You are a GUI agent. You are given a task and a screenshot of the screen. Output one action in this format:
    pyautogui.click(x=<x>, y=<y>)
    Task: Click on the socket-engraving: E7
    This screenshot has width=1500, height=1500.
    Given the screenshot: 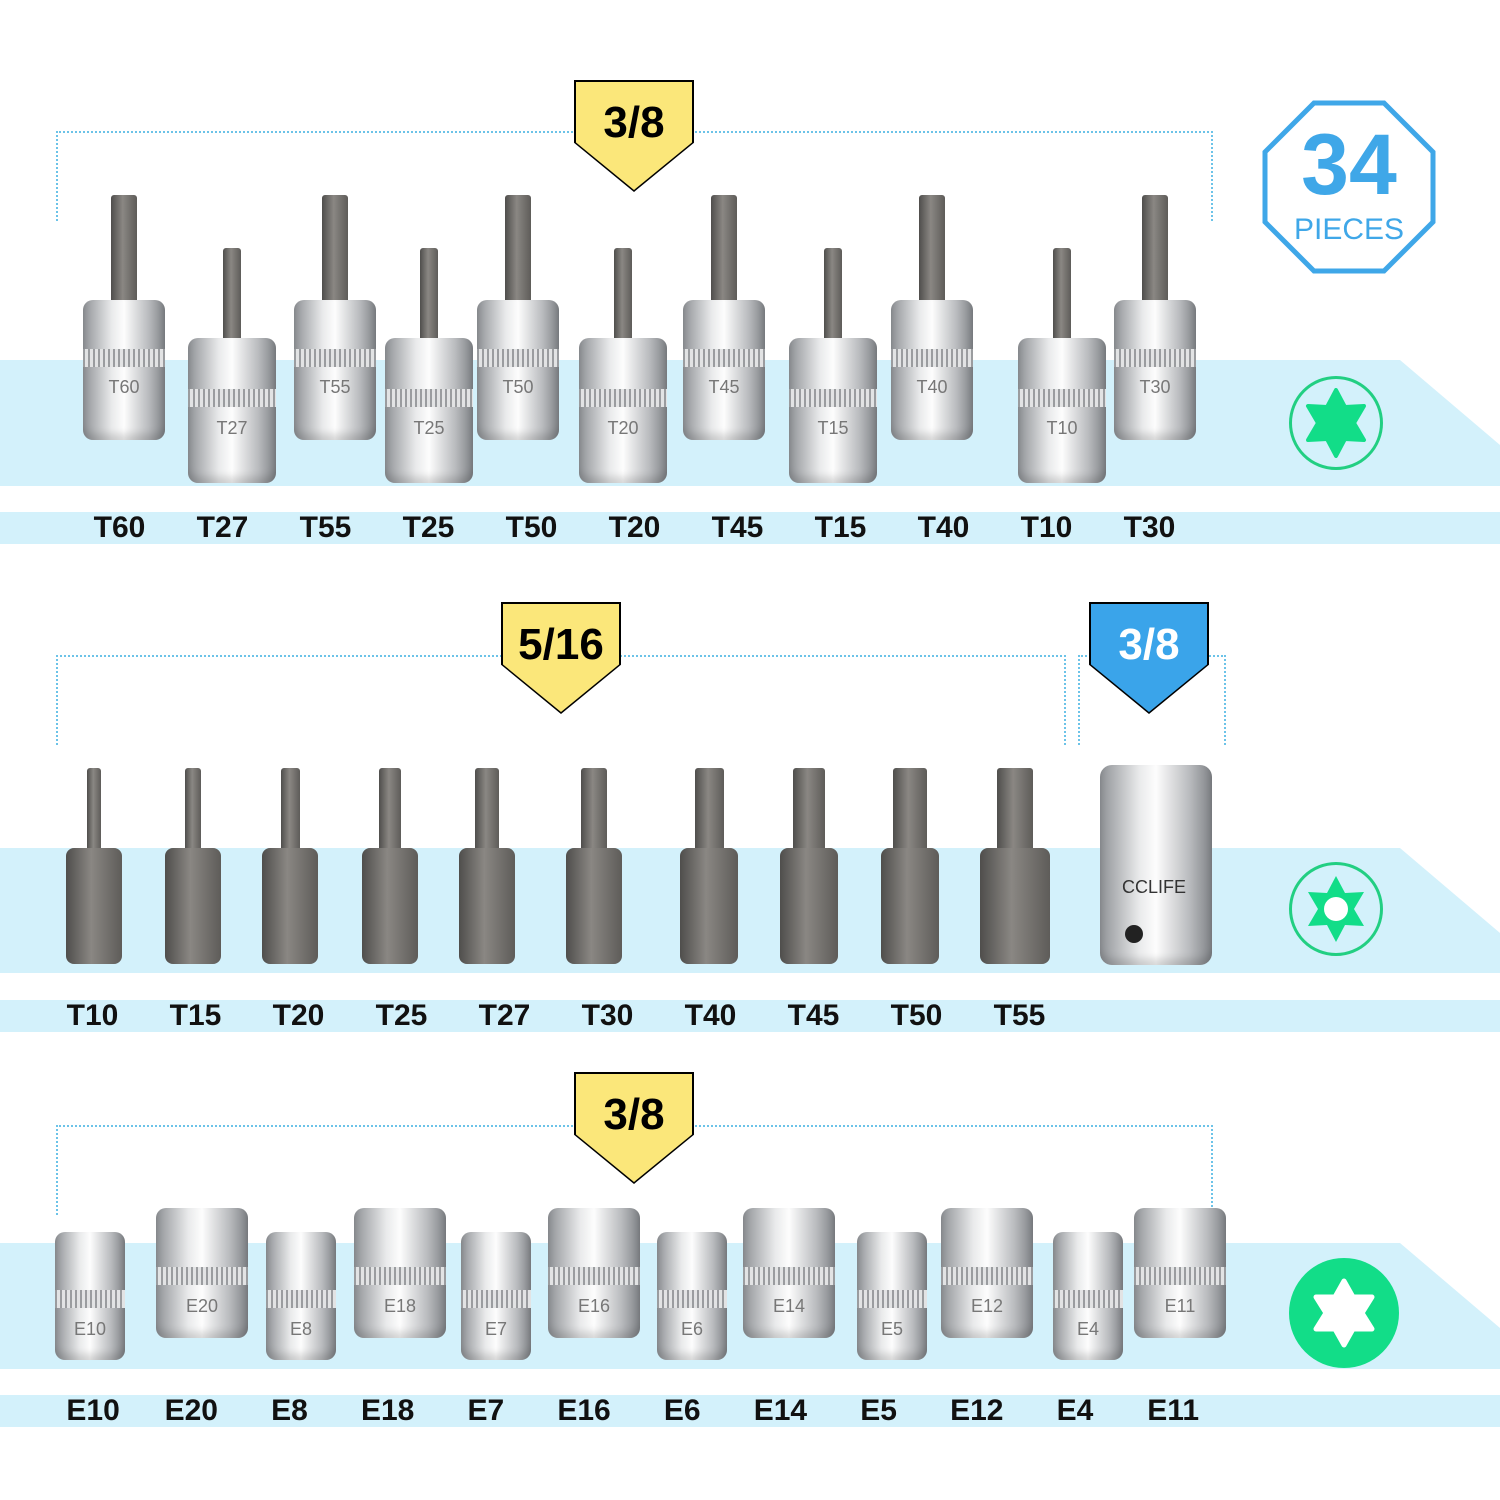 What is the action you would take?
    pyautogui.click(x=496, y=1329)
    